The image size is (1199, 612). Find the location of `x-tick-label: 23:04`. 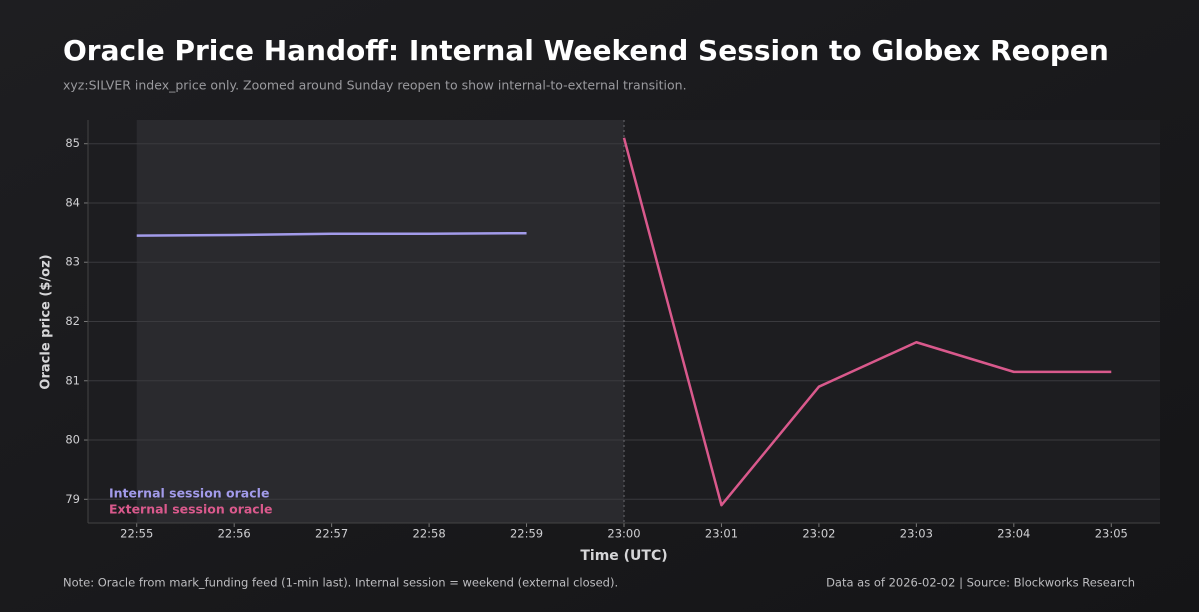

x-tick-label: 23:04 is located at coordinates (1013, 534).